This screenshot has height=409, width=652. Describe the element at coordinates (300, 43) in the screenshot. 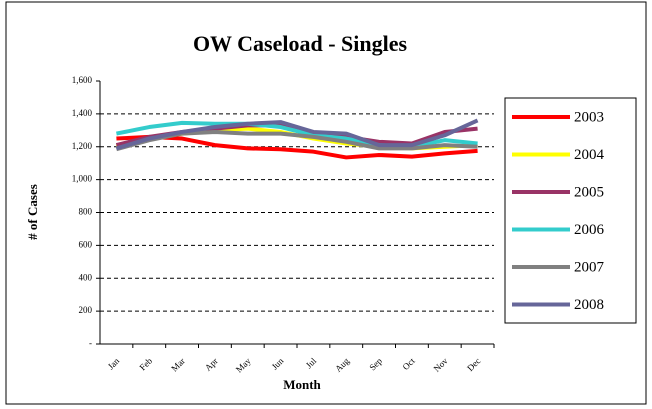

I see `chart-title: OW Caseload - Singles` at that location.